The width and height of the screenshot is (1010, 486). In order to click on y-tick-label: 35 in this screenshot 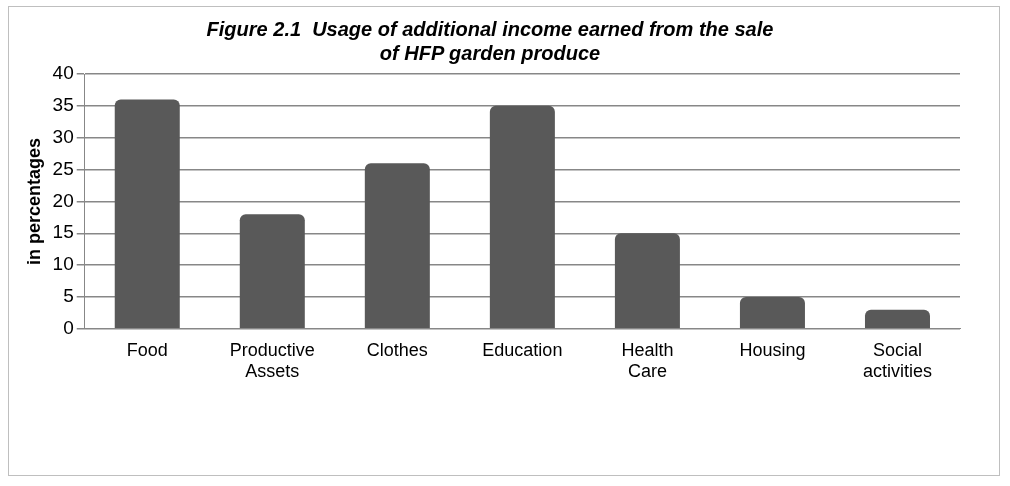, I will do `click(63, 105)`.